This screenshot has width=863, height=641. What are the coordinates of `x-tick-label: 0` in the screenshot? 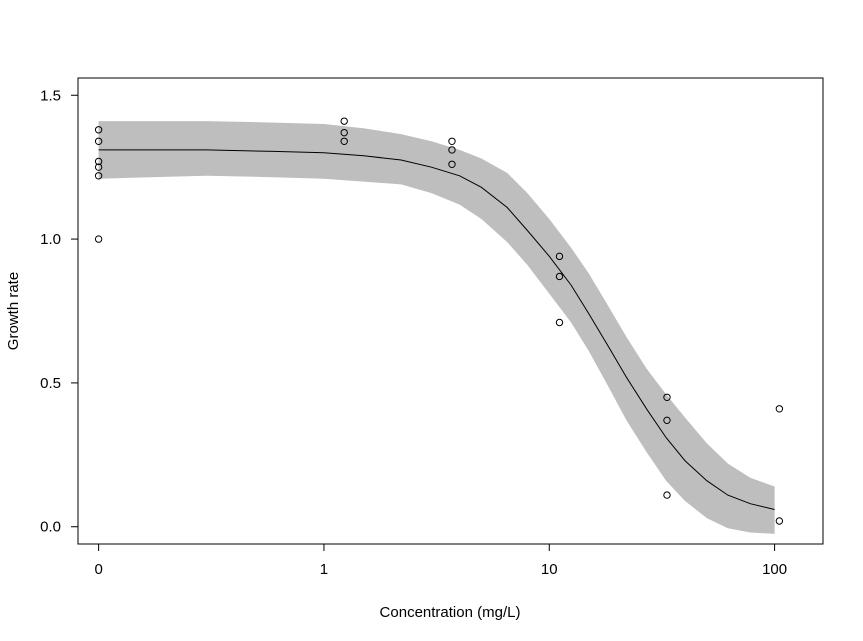 It's located at (98, 569).